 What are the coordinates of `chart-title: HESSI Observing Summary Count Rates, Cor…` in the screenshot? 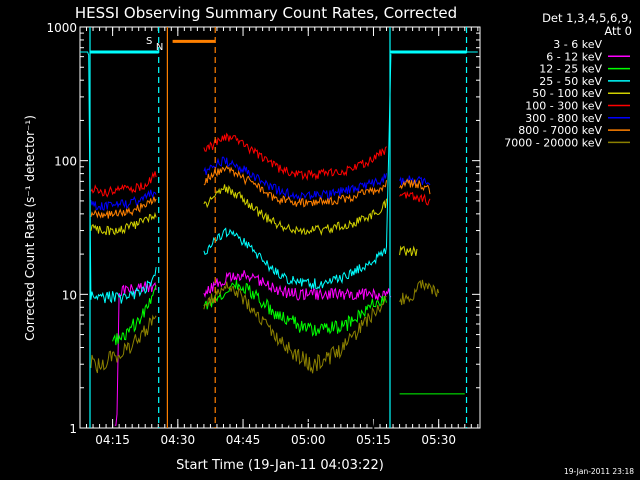 It's located at (266, 13).